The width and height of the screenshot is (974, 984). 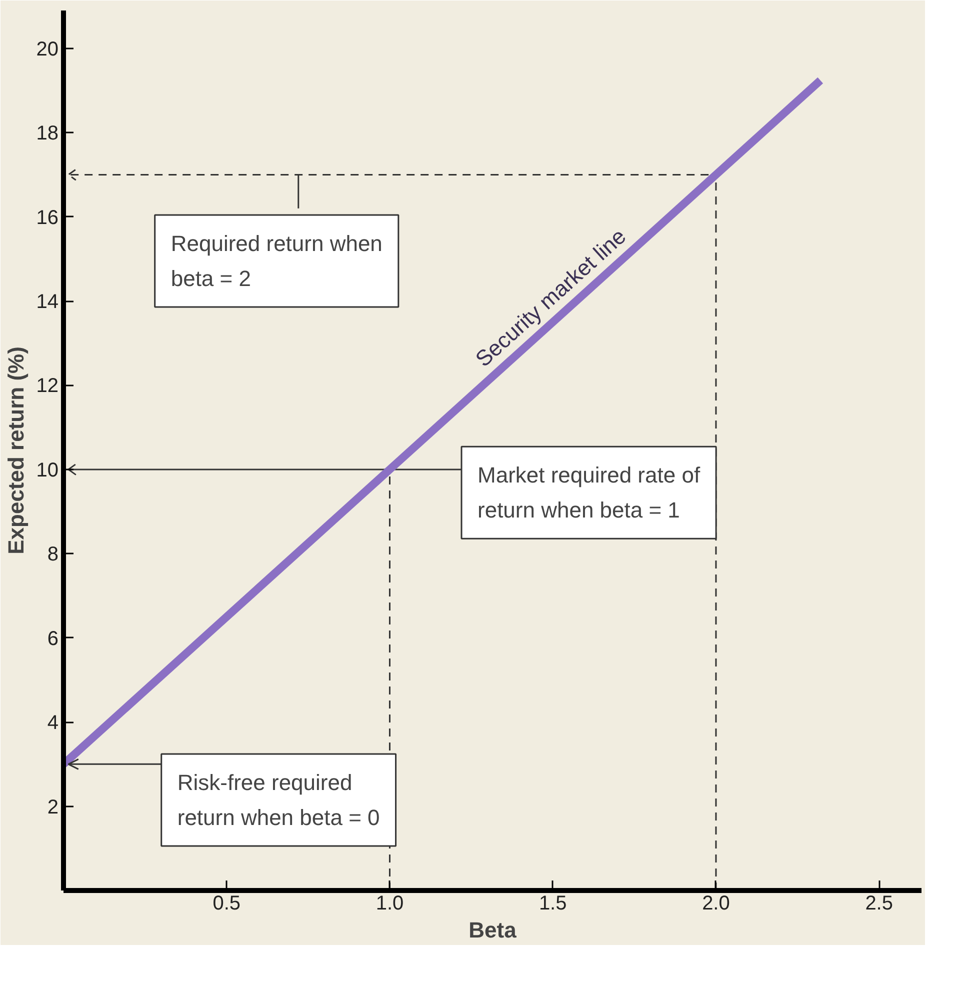 What do you see at coordinates (47, 386) in the screenshot?
I see `y-tick-label: 12` at bounding box center [47, 386].